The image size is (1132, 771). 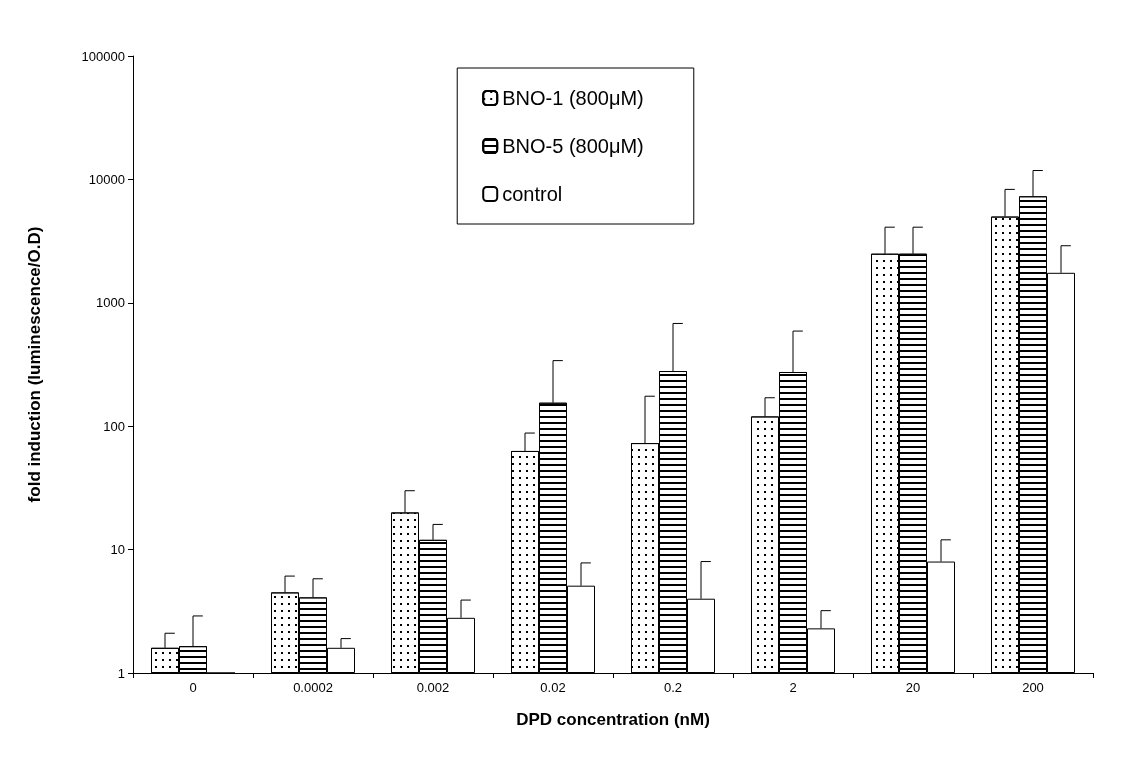 What do you see at coordinates (114, 426) in the screenshot?
I see `y-tick-label: 100` at bounding box center [114, 426].